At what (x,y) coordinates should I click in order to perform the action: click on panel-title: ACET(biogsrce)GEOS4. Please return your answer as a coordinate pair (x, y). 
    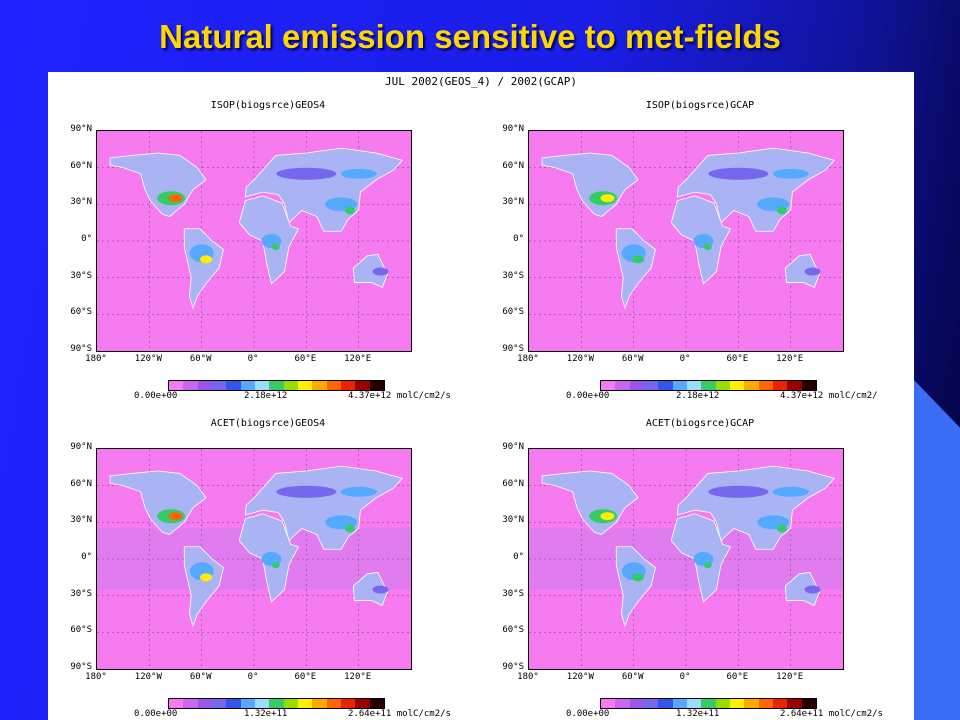
    Looking at the image, I should click on (268, 423).